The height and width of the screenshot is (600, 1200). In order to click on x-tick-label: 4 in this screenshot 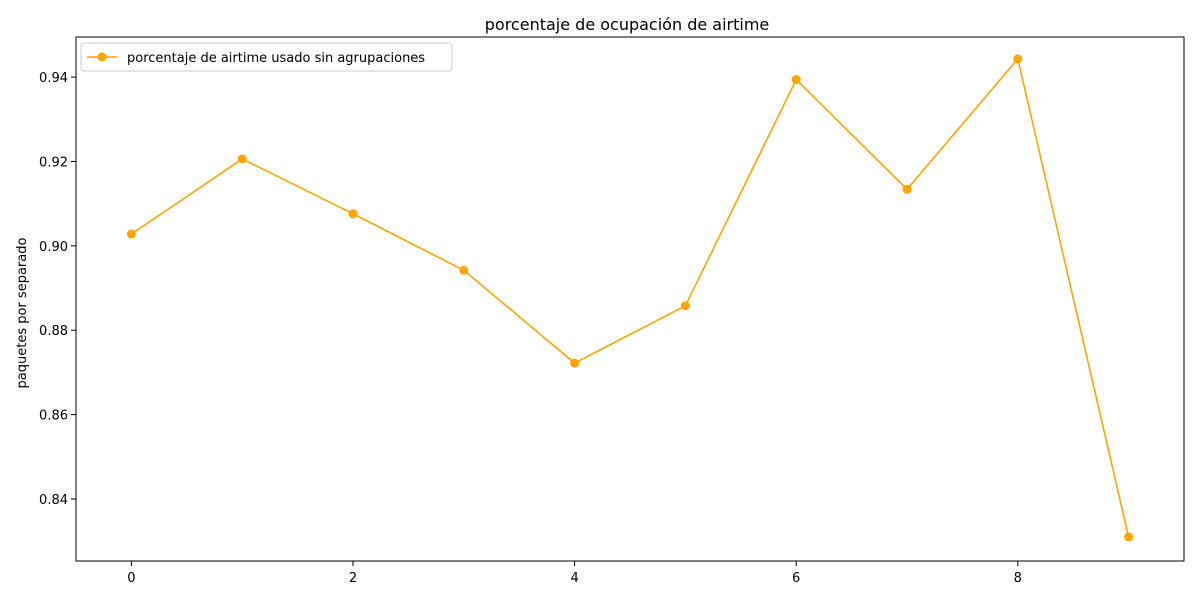, I will do `click(574, 578)`.